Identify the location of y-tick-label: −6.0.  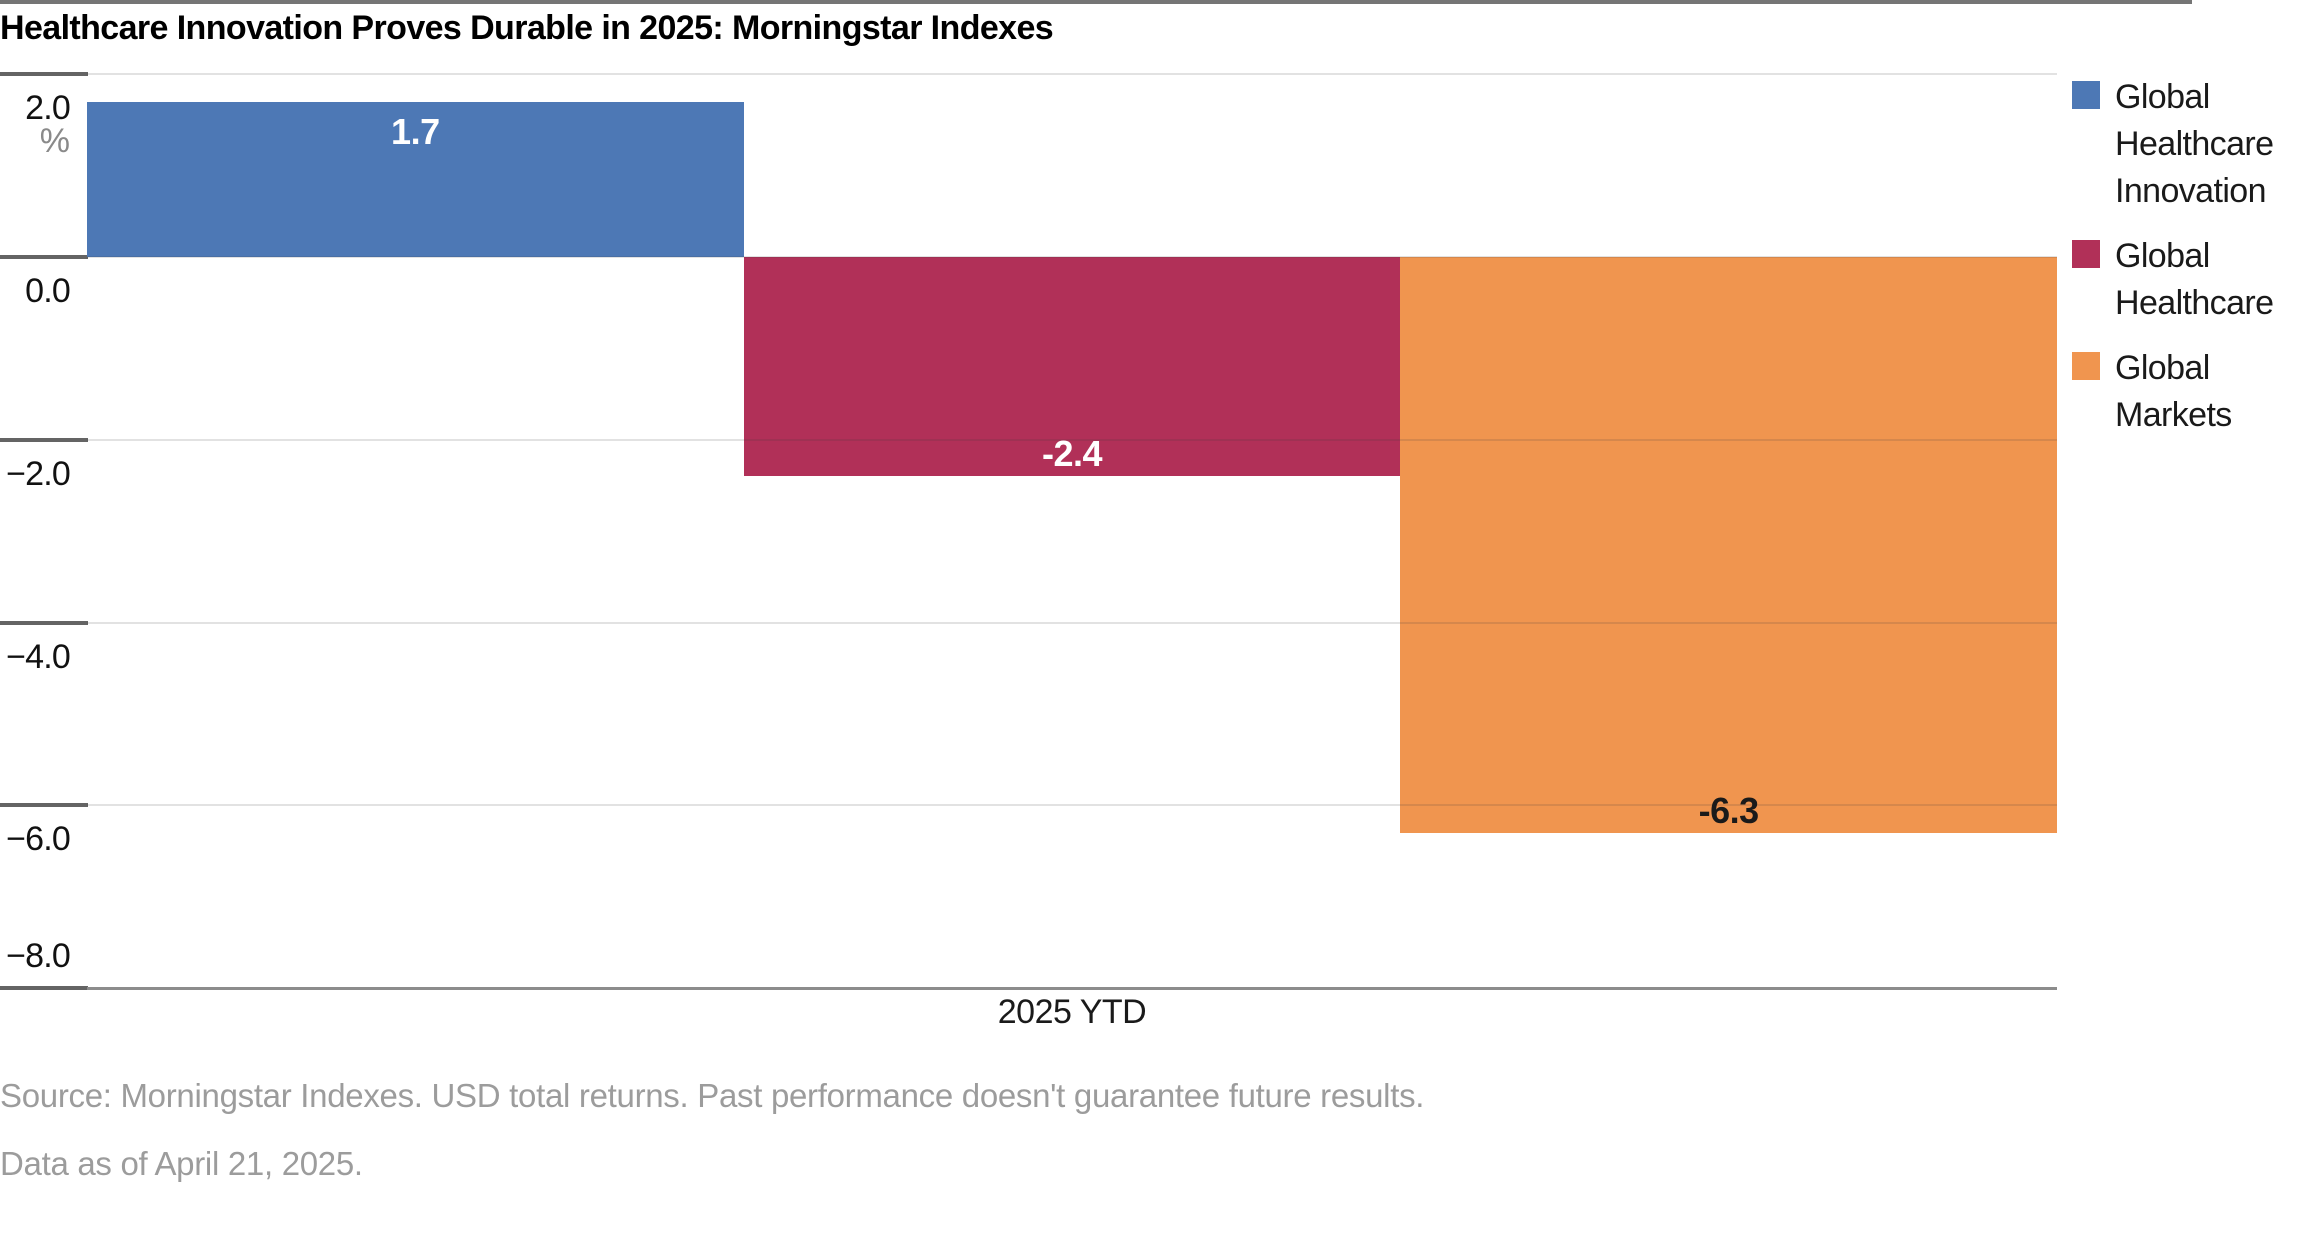
(38, 839).